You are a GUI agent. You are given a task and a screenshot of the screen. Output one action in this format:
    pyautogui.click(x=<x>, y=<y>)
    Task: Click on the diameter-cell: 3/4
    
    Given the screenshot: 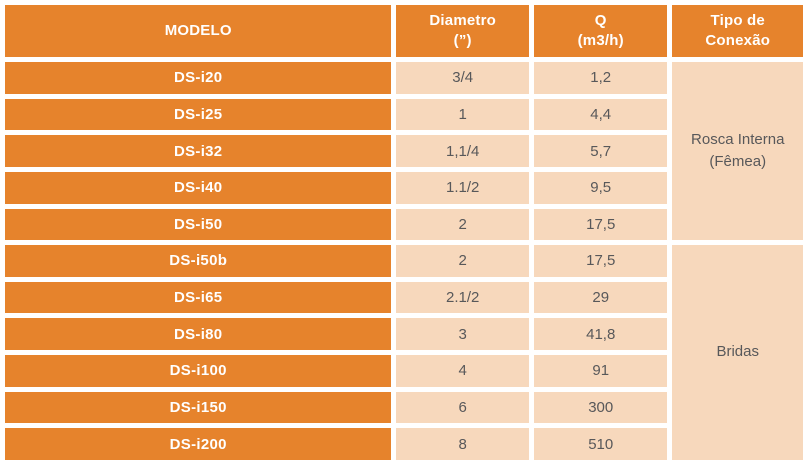 What is the action you would take?
    pyautogui.click(x=462, y=78)
    